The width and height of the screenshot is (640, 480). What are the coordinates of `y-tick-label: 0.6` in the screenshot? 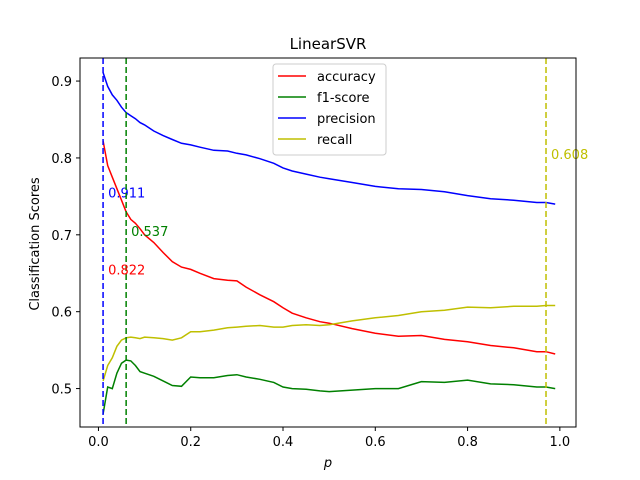 It's located at (61, 313).